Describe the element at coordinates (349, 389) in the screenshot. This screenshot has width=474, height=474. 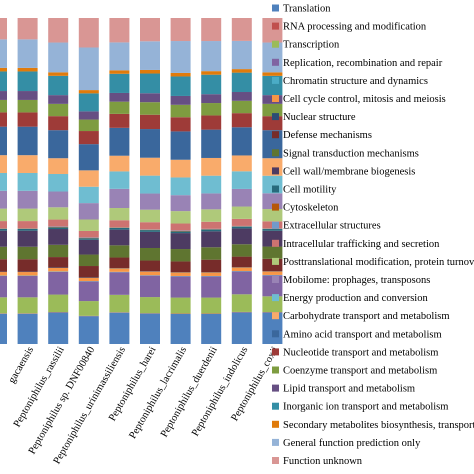
I see `legend-label-21: Lipid transport and metabolism` at that location.